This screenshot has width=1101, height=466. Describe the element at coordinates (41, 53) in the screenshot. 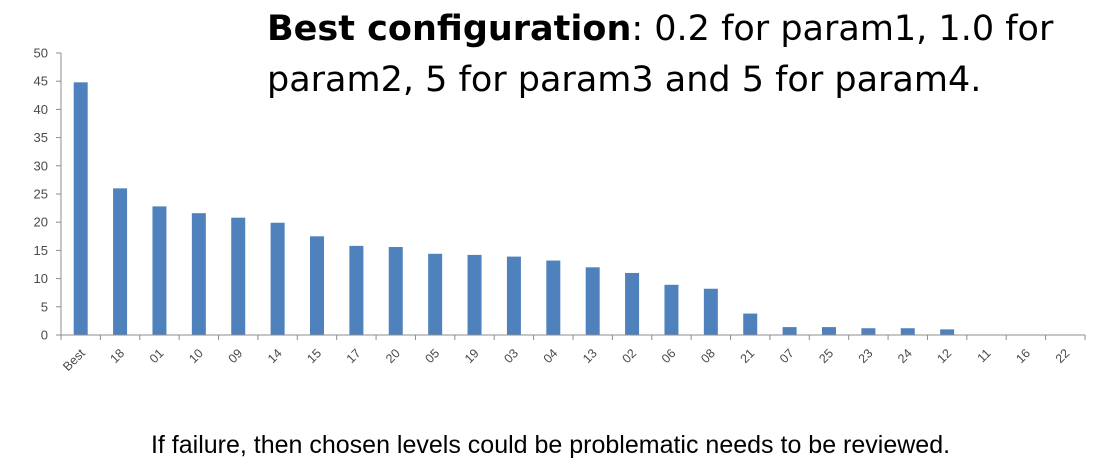

I see `y-tick-label: 50` at that location.